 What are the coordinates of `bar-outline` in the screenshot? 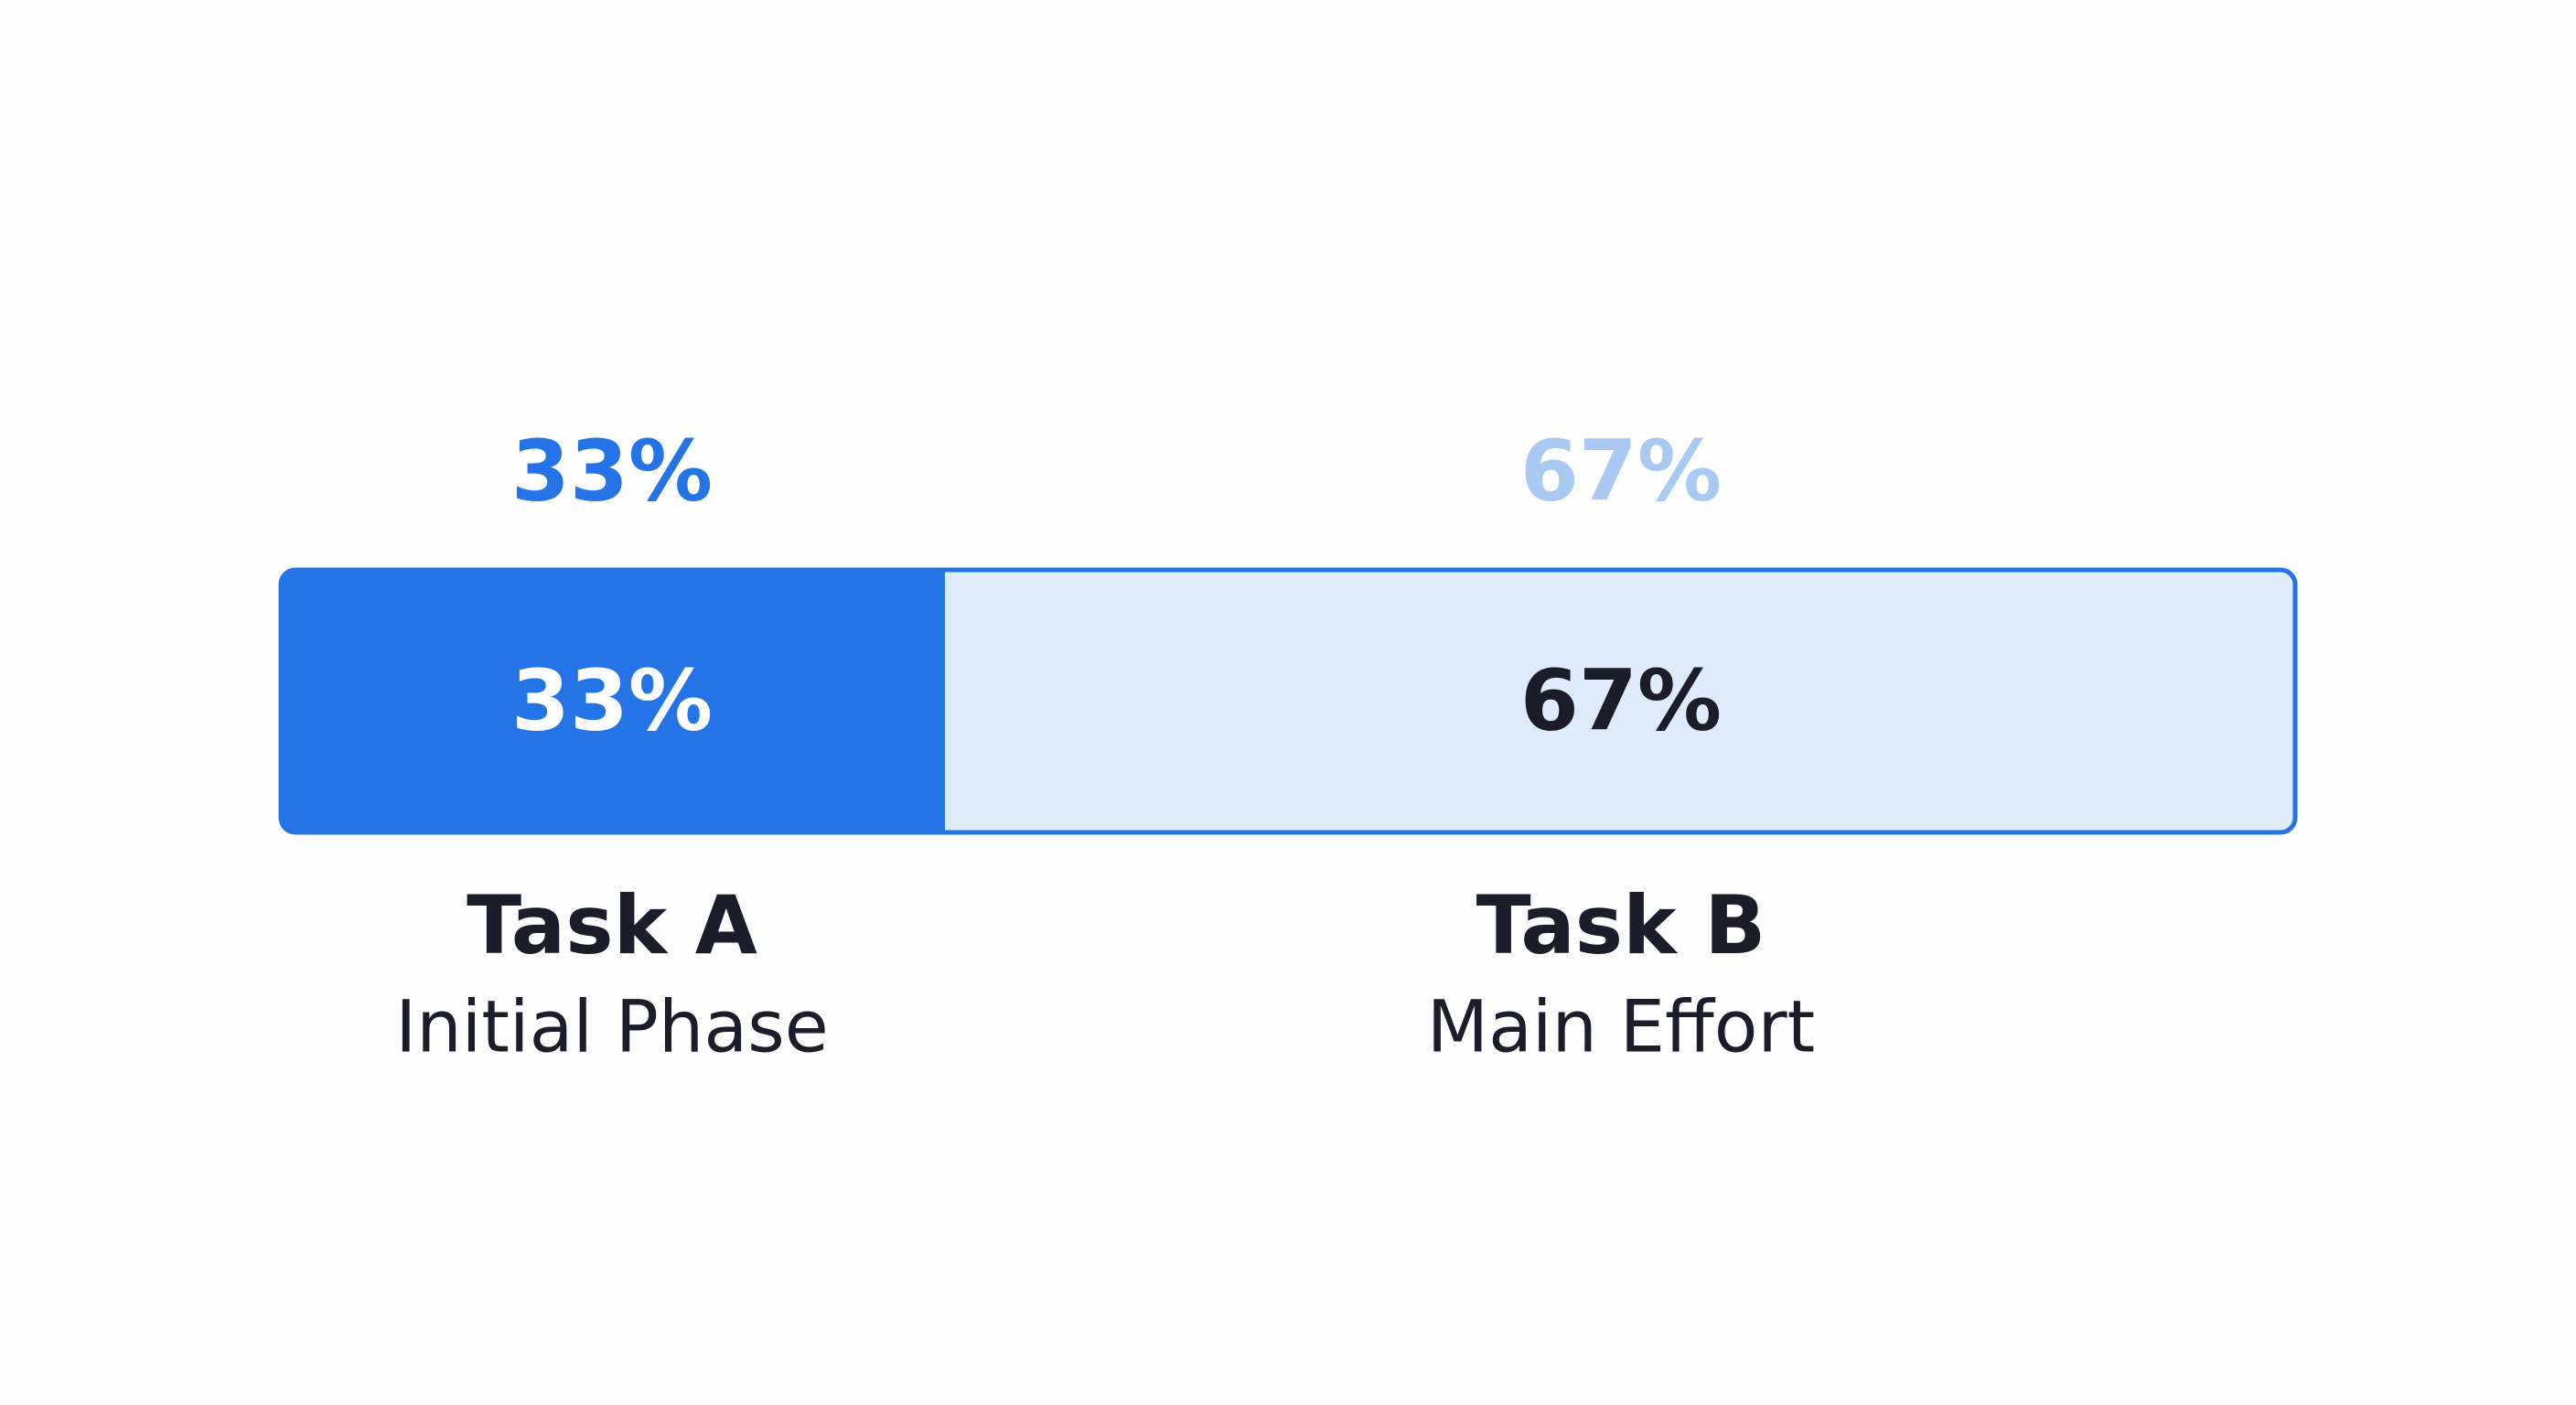 It's located at (1288, 701).